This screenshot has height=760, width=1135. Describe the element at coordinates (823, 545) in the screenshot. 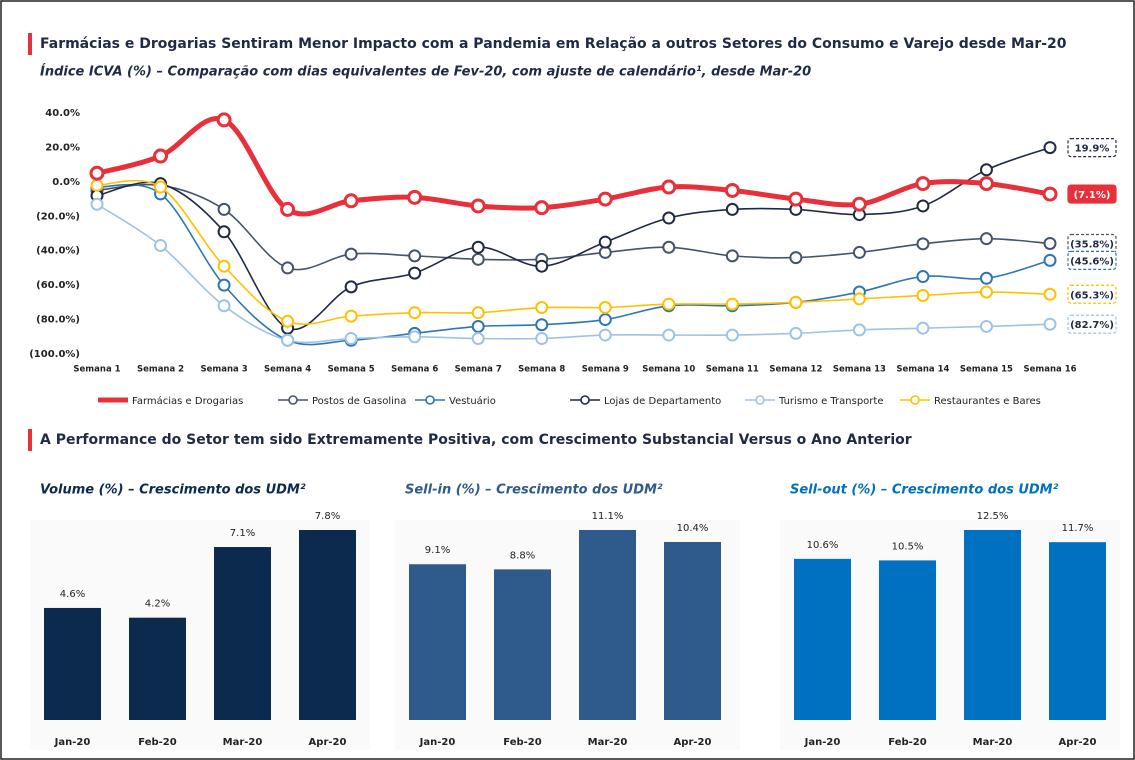

I see `value-label: 10.6%` at that location.